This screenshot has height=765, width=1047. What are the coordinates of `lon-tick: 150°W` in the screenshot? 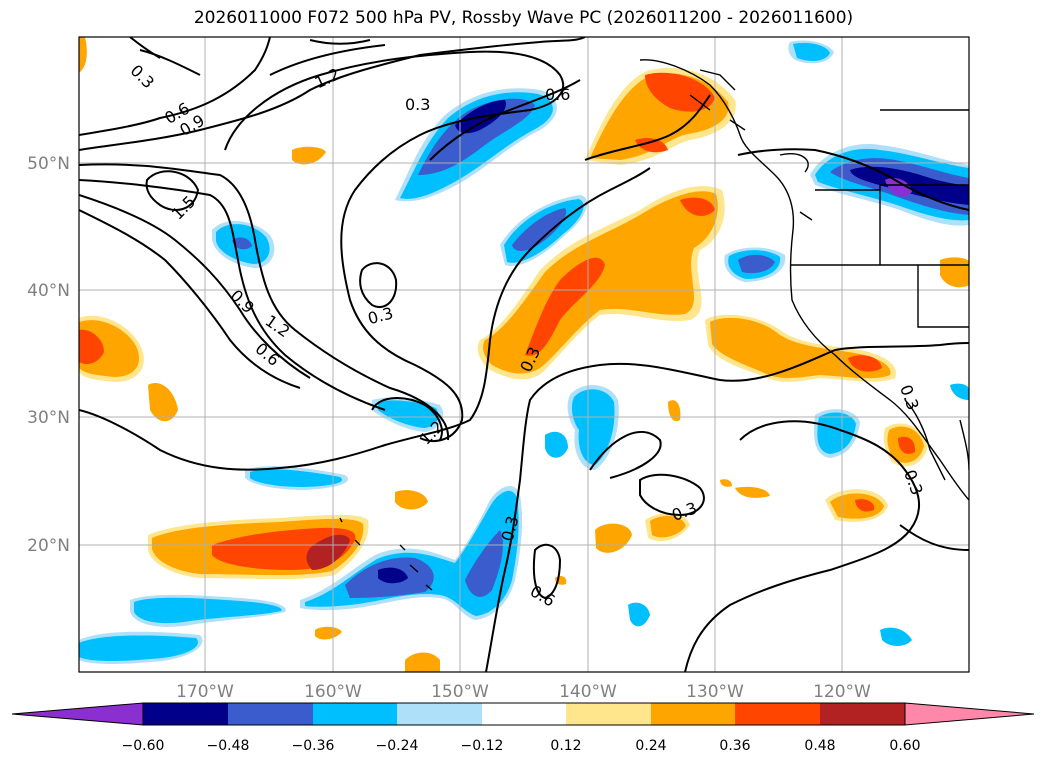 It's located at (460, 692).